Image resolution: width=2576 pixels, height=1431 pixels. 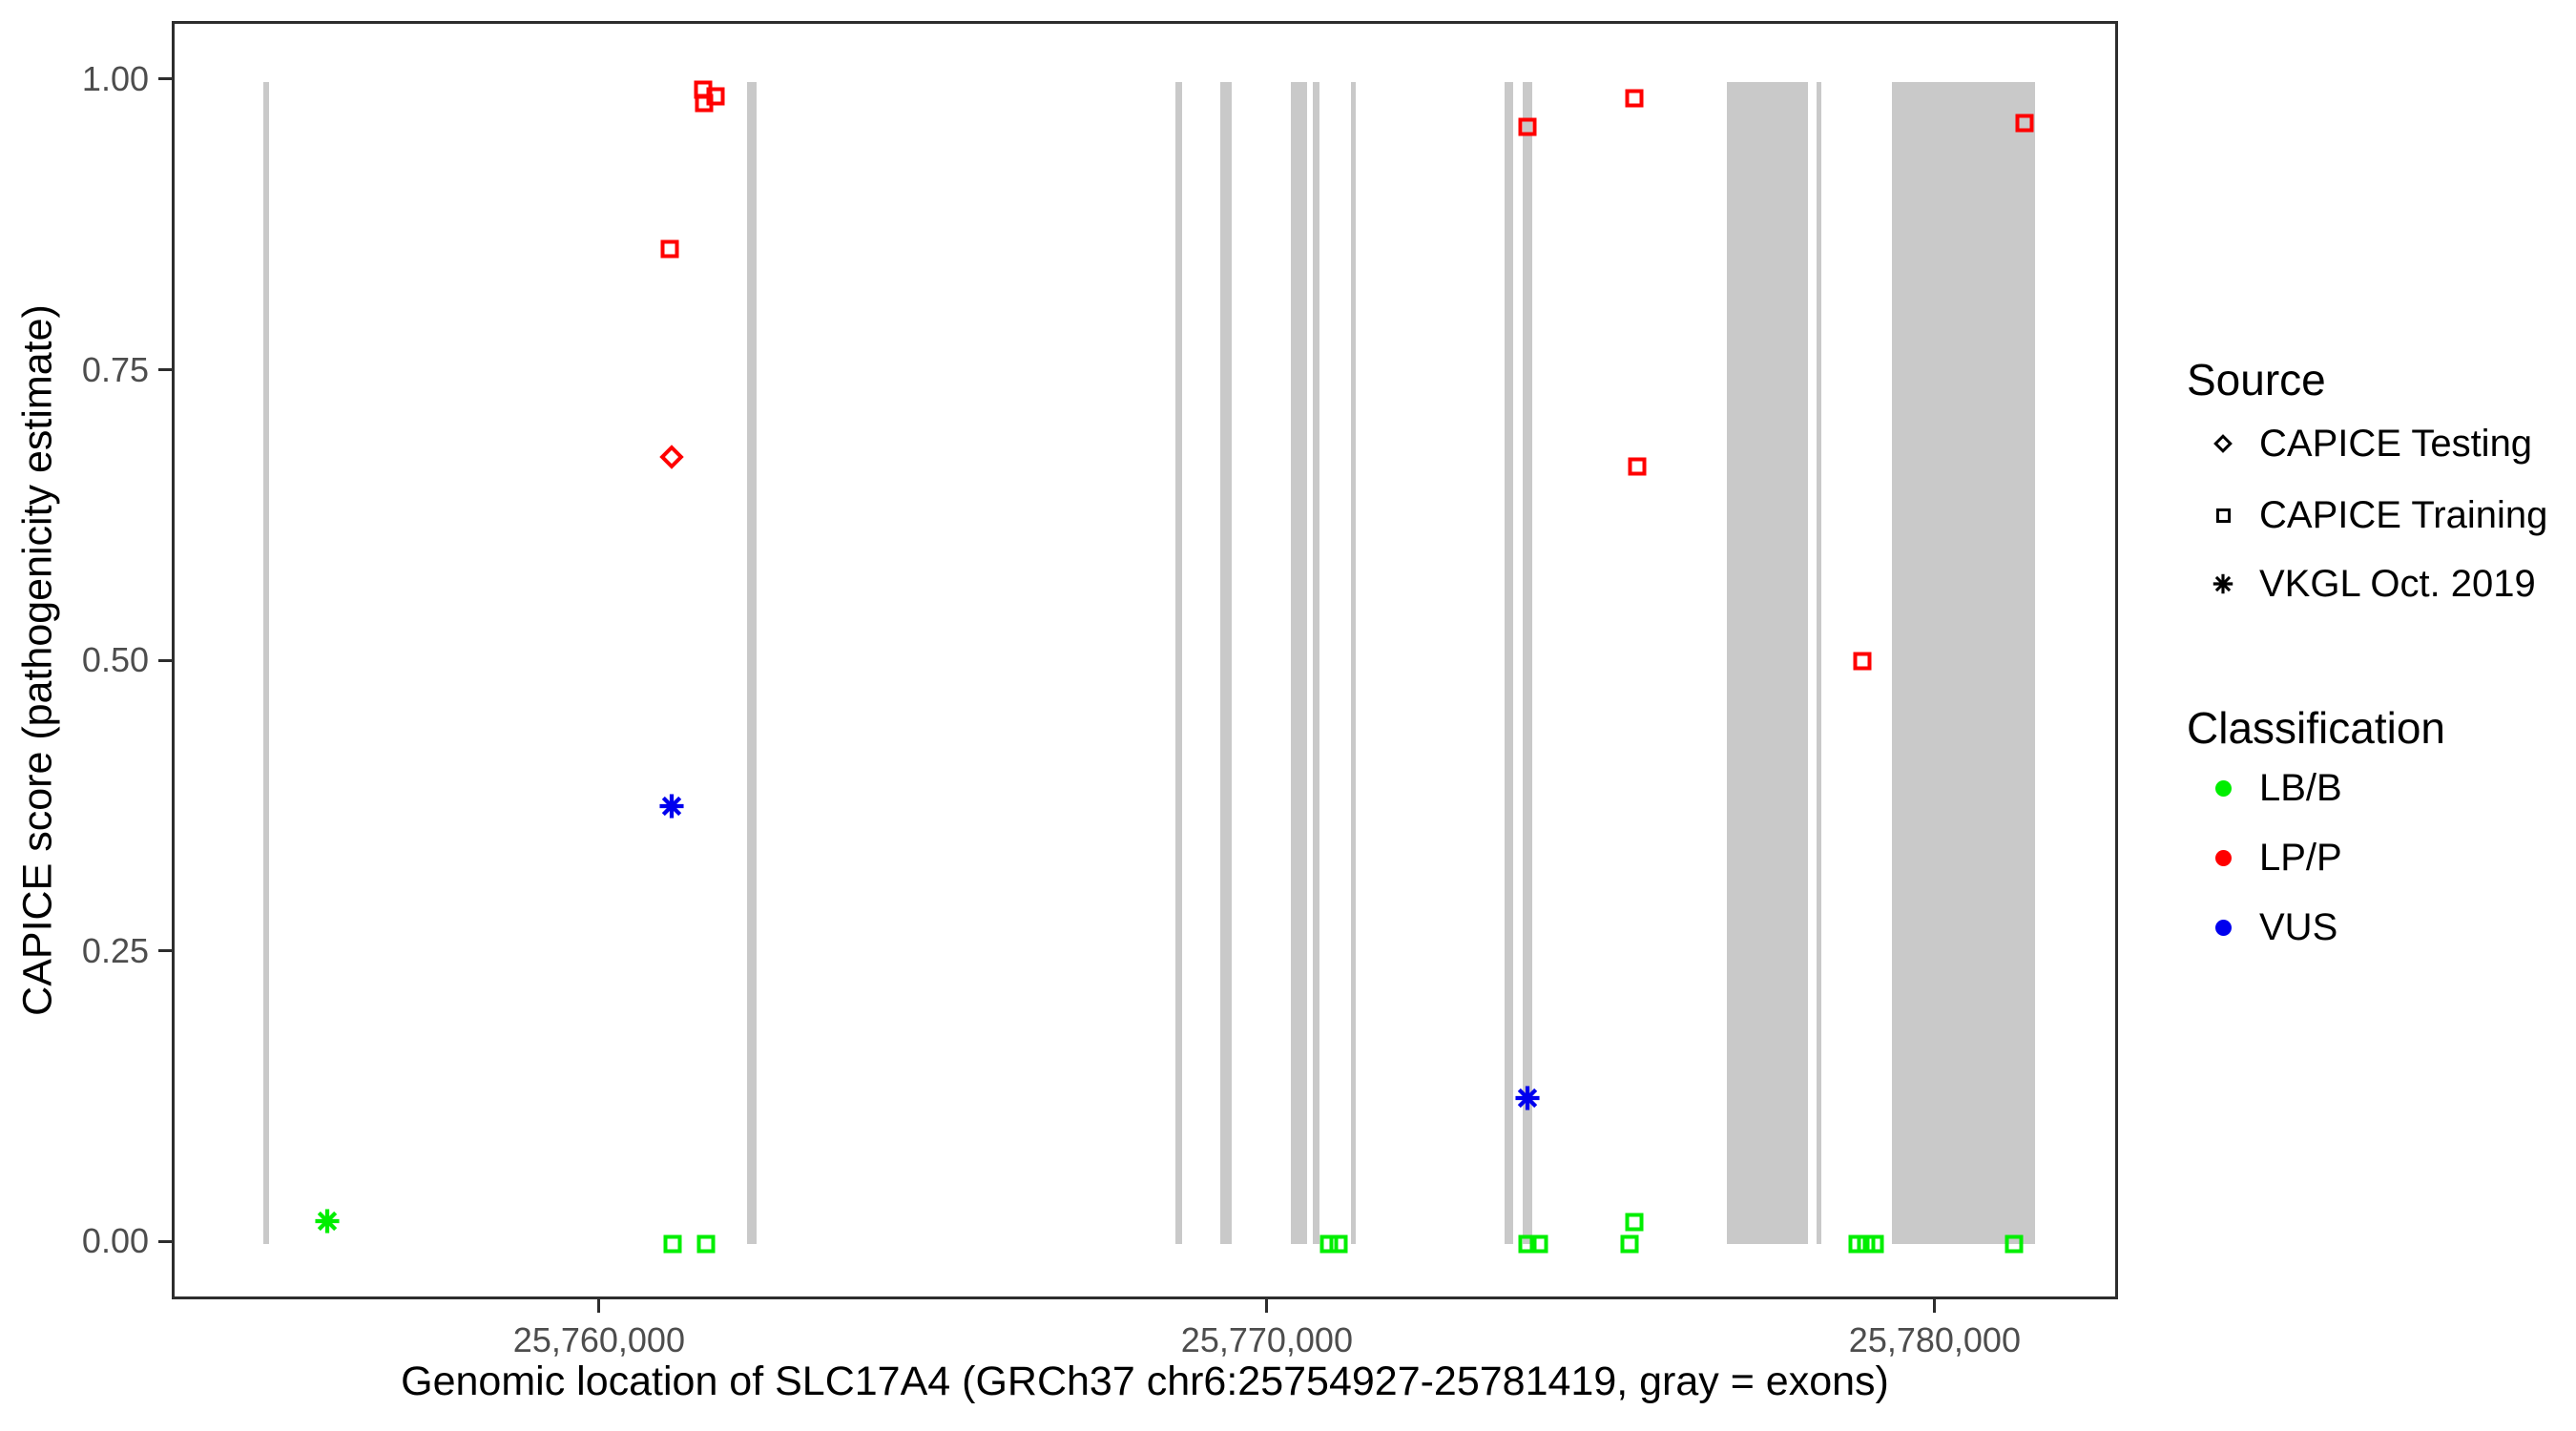 I want to click on legend-item-asterisk-symbol, so click(x=2223, y=583).